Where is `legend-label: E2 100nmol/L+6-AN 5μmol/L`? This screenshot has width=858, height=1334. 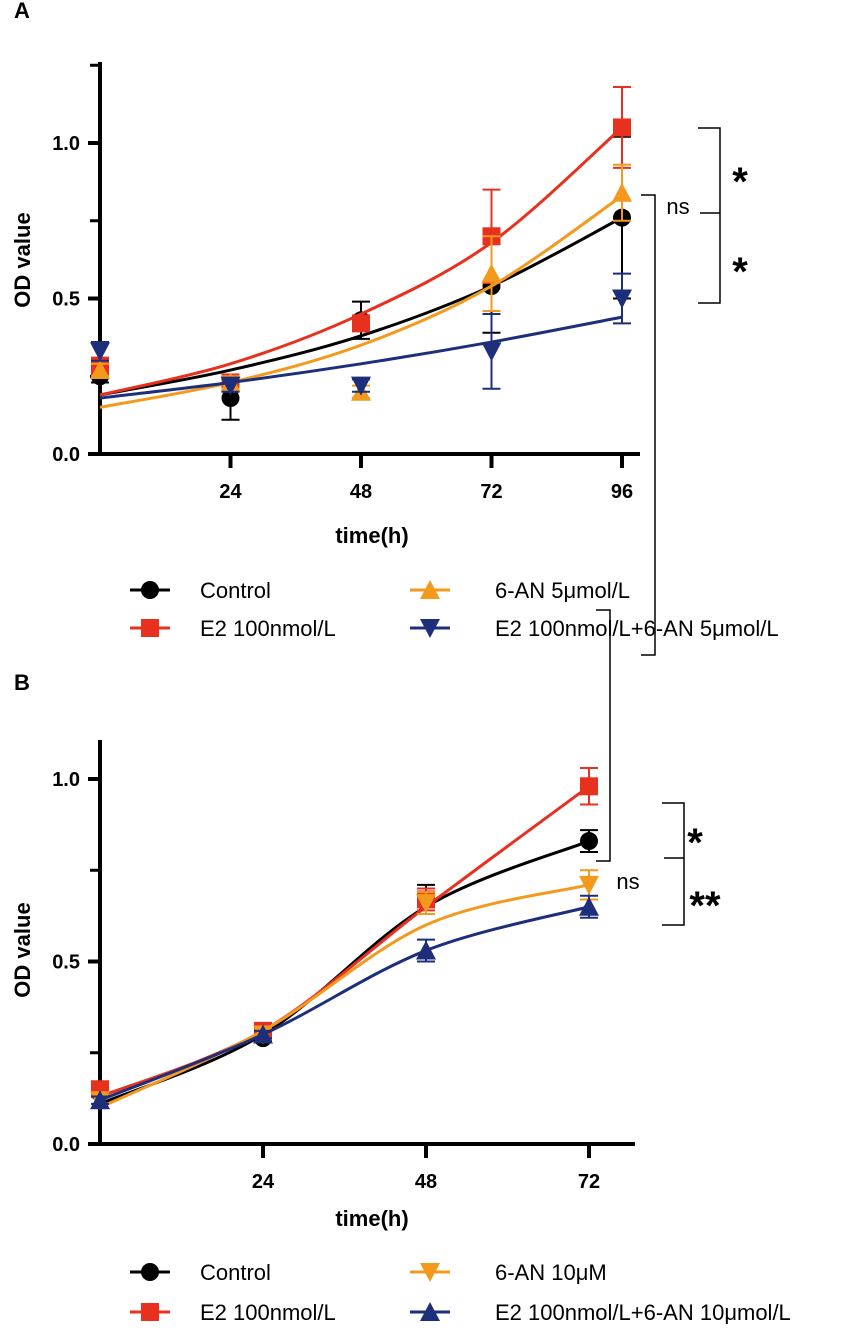
legend-label: E2 100nmol/L+6-AN 5μmol/L is located at coordinates (637, 628).